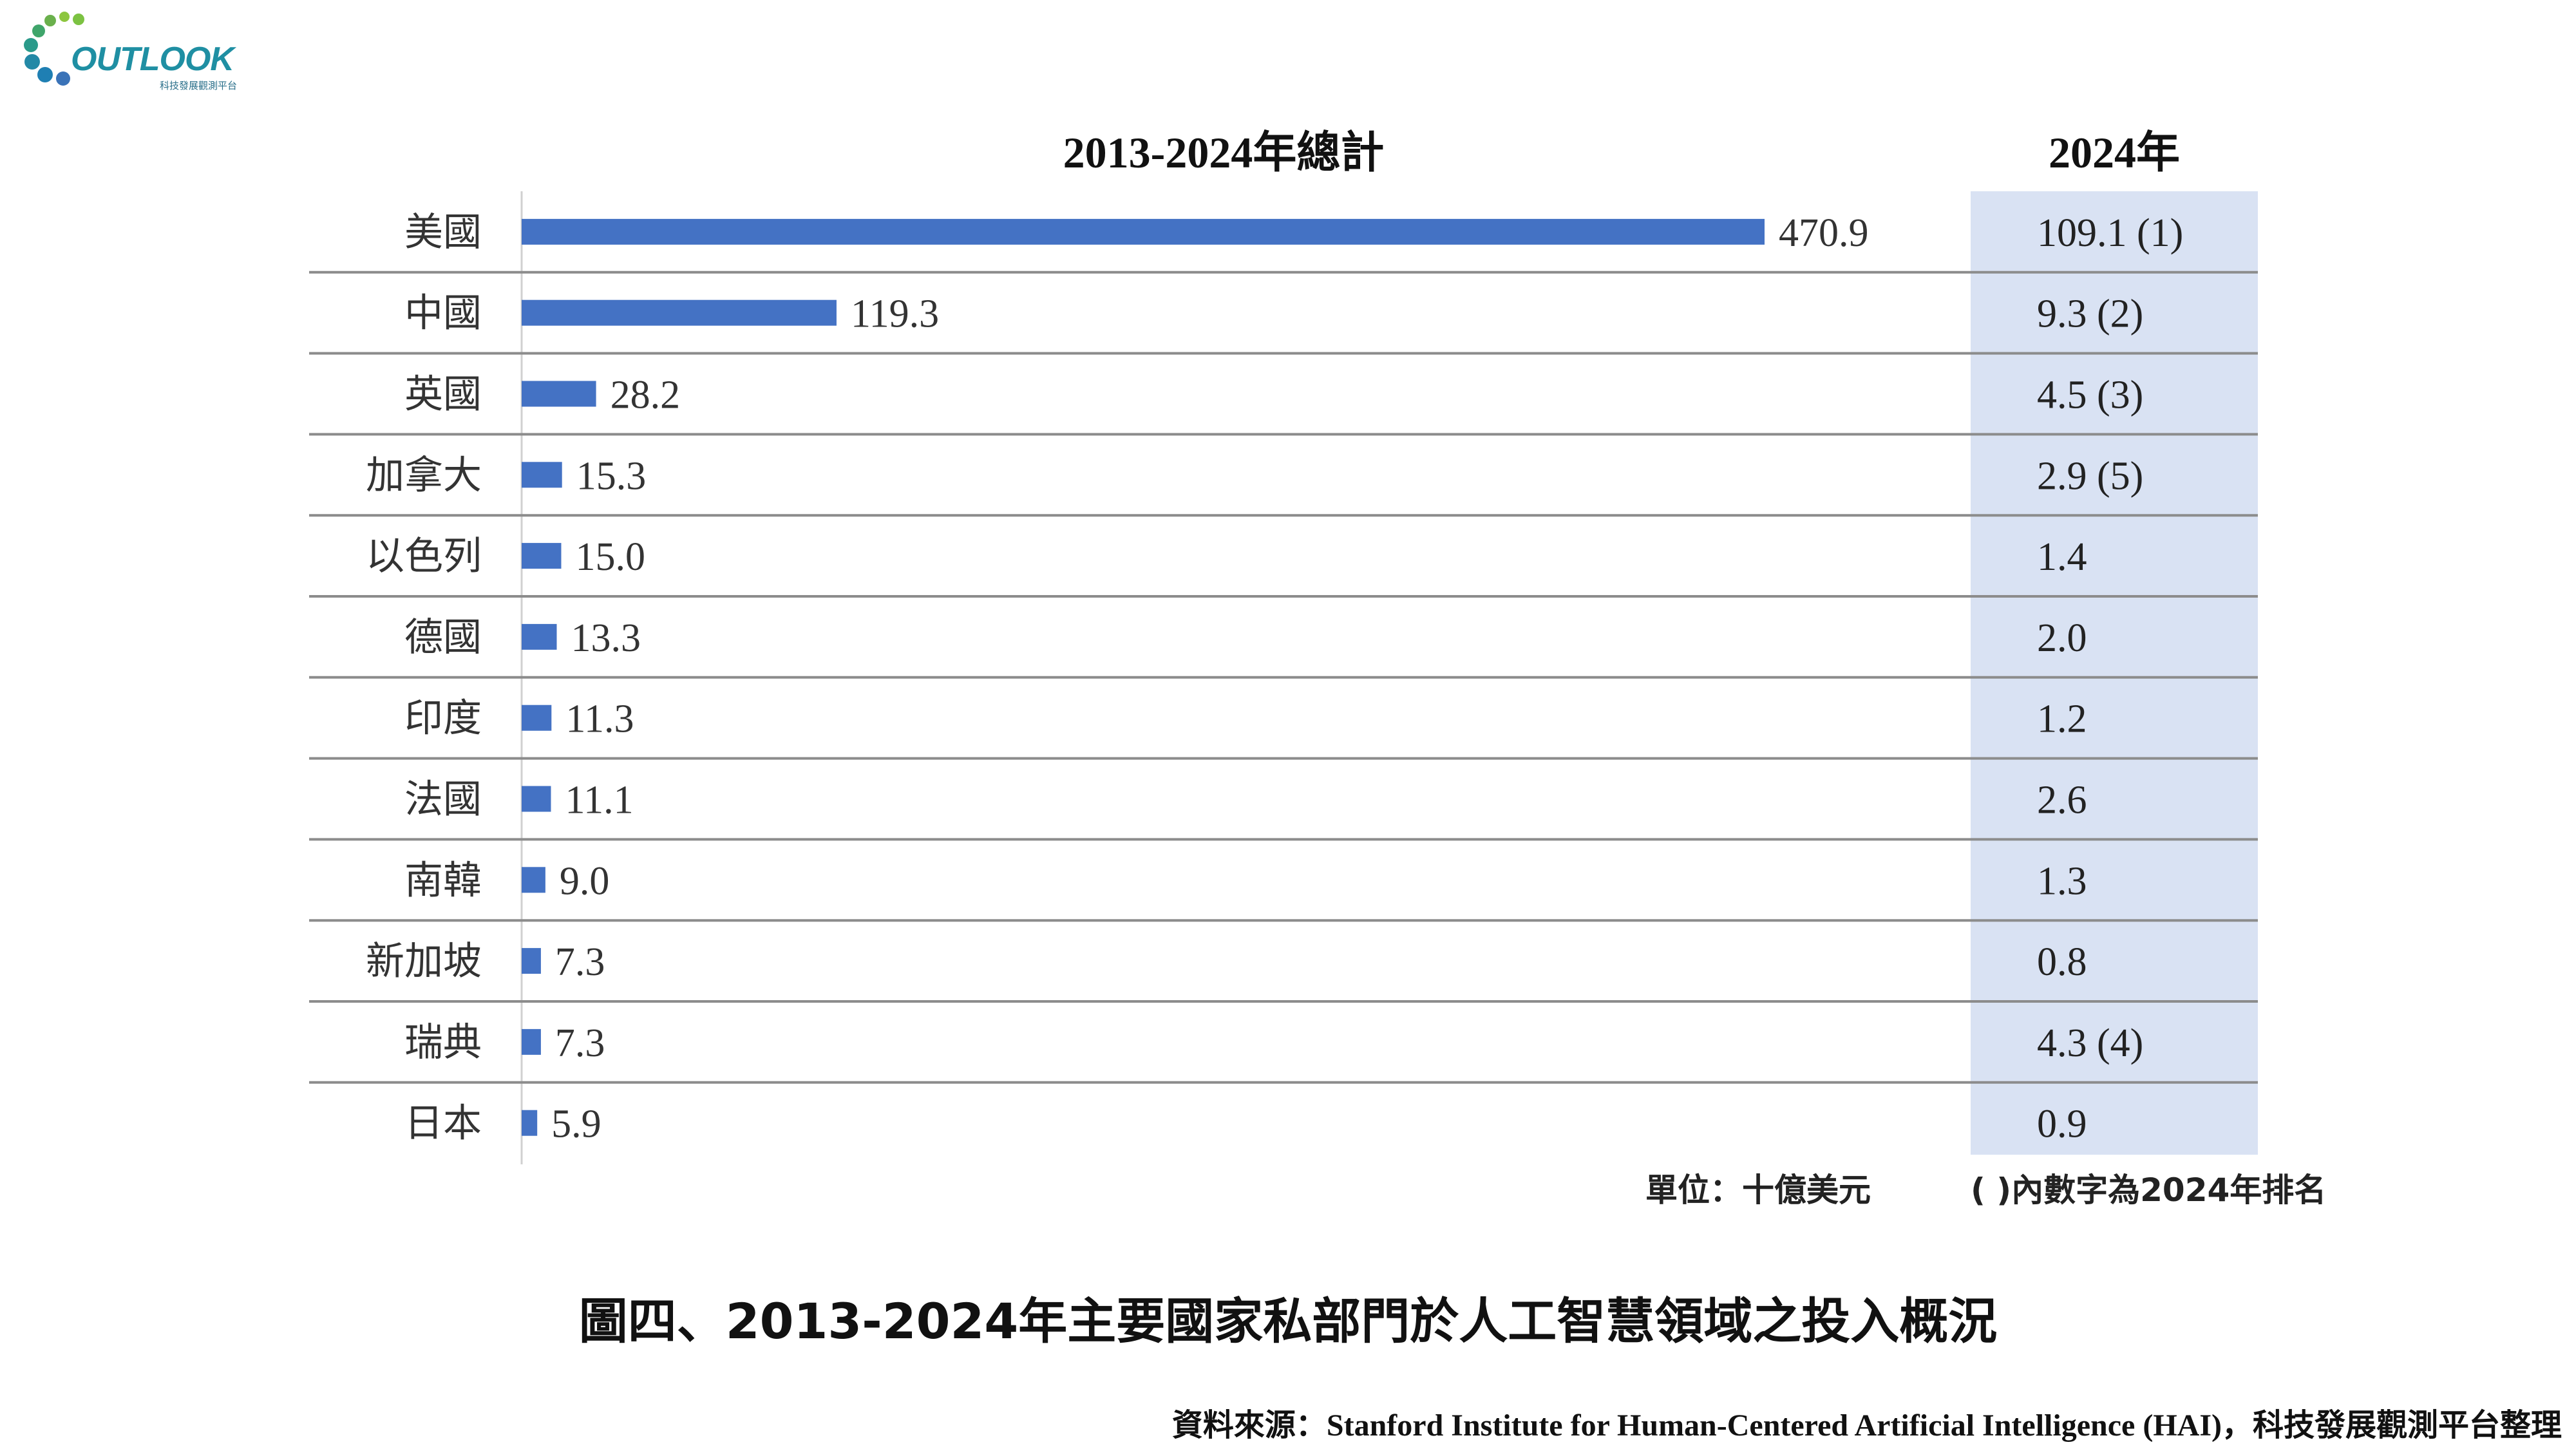  What do you see at coordinates (585, 881) in the screenshot?
I see `bar-value-label: 9.0` at bounding box center [585, 881].